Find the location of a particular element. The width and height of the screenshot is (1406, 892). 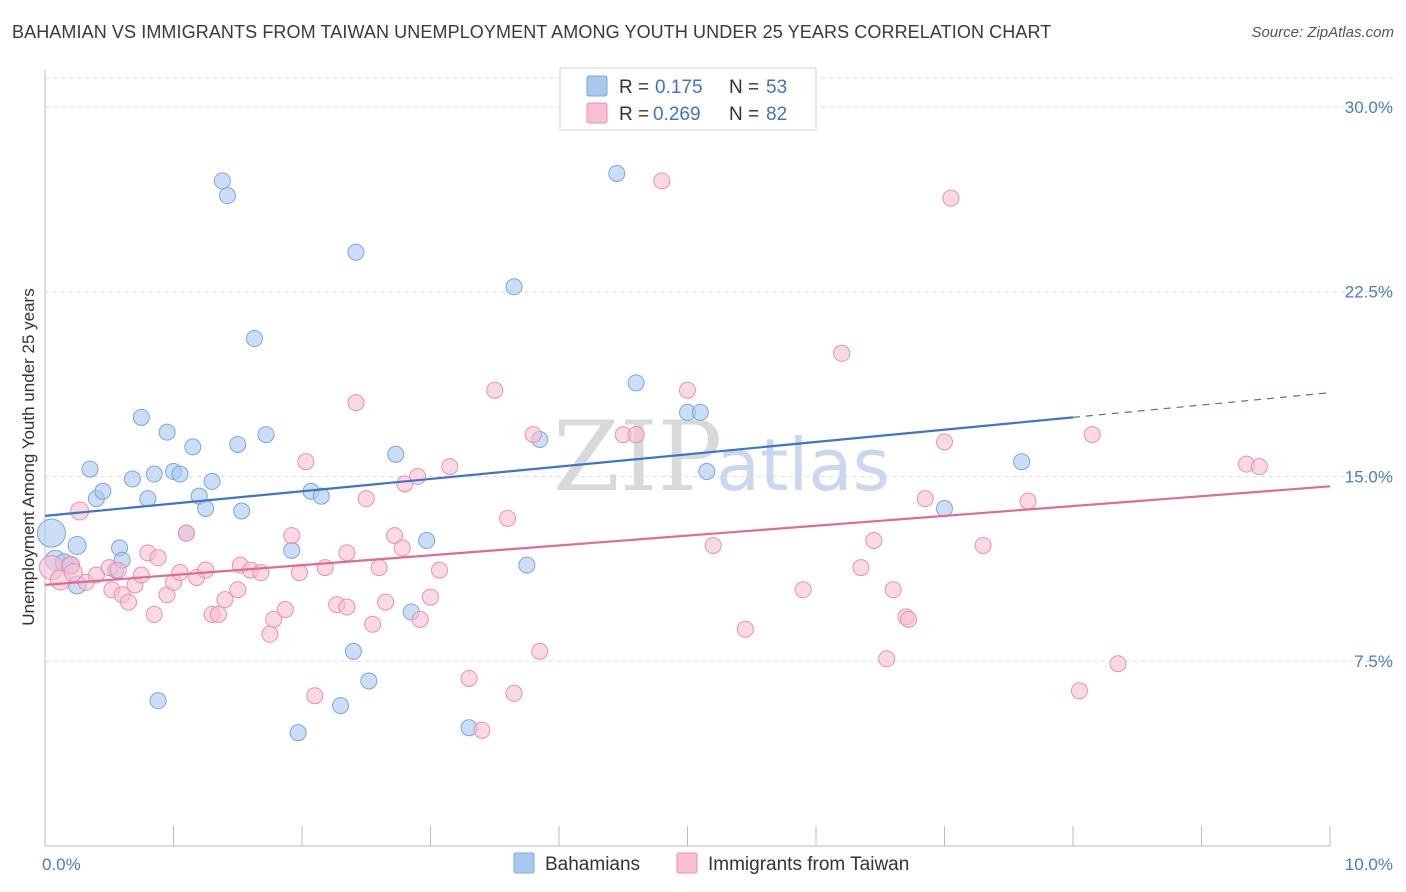

legend-r-value-bahamians: 0.175 is located at coordinates (679, 87).